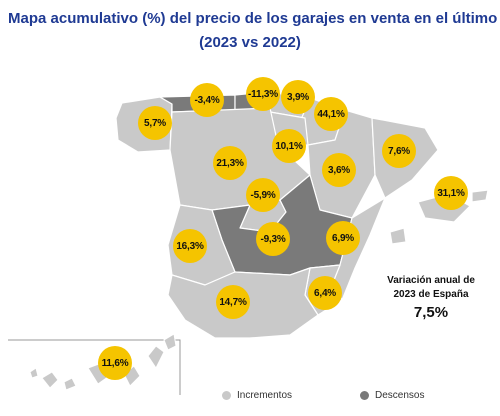  Describe the element at coordinates (431, 280) in the screenshot. I see `national-label-line1: Variación anual de` at that location.